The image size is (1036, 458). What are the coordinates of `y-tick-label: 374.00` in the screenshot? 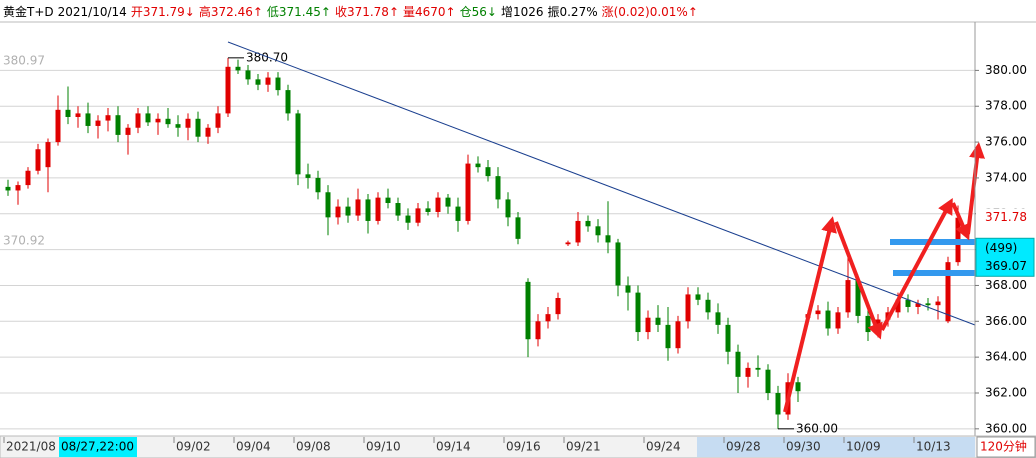 It's located at (1006, 177).